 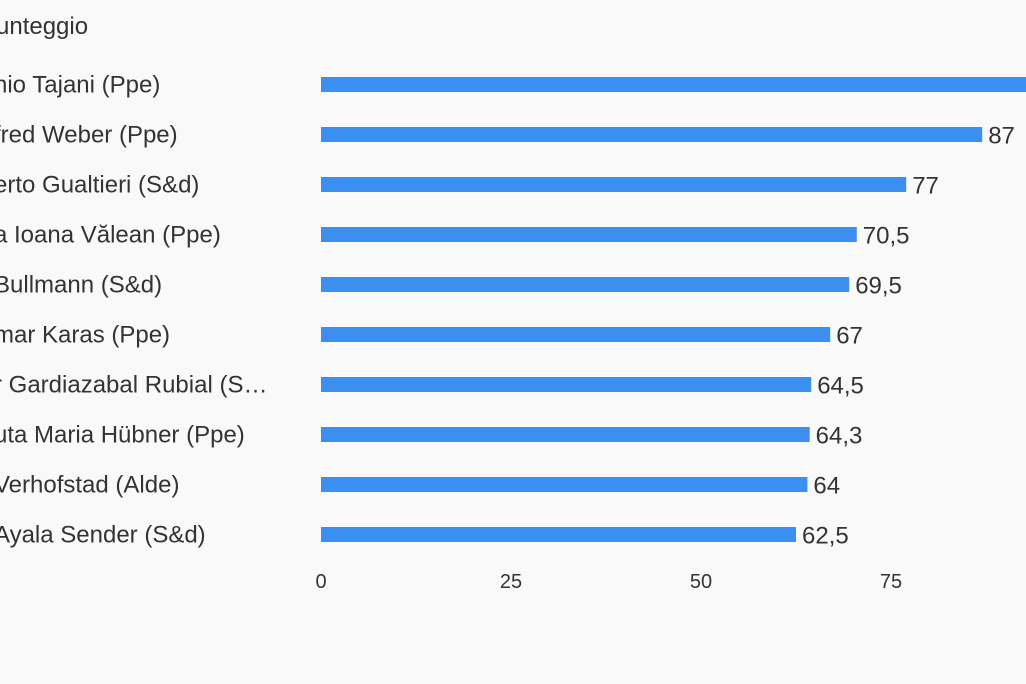 What do you see at coordinates (85, 335) in the screenshot?
I see `category-label: mar Karas (Ppe)` at bounding box center [85, 335].